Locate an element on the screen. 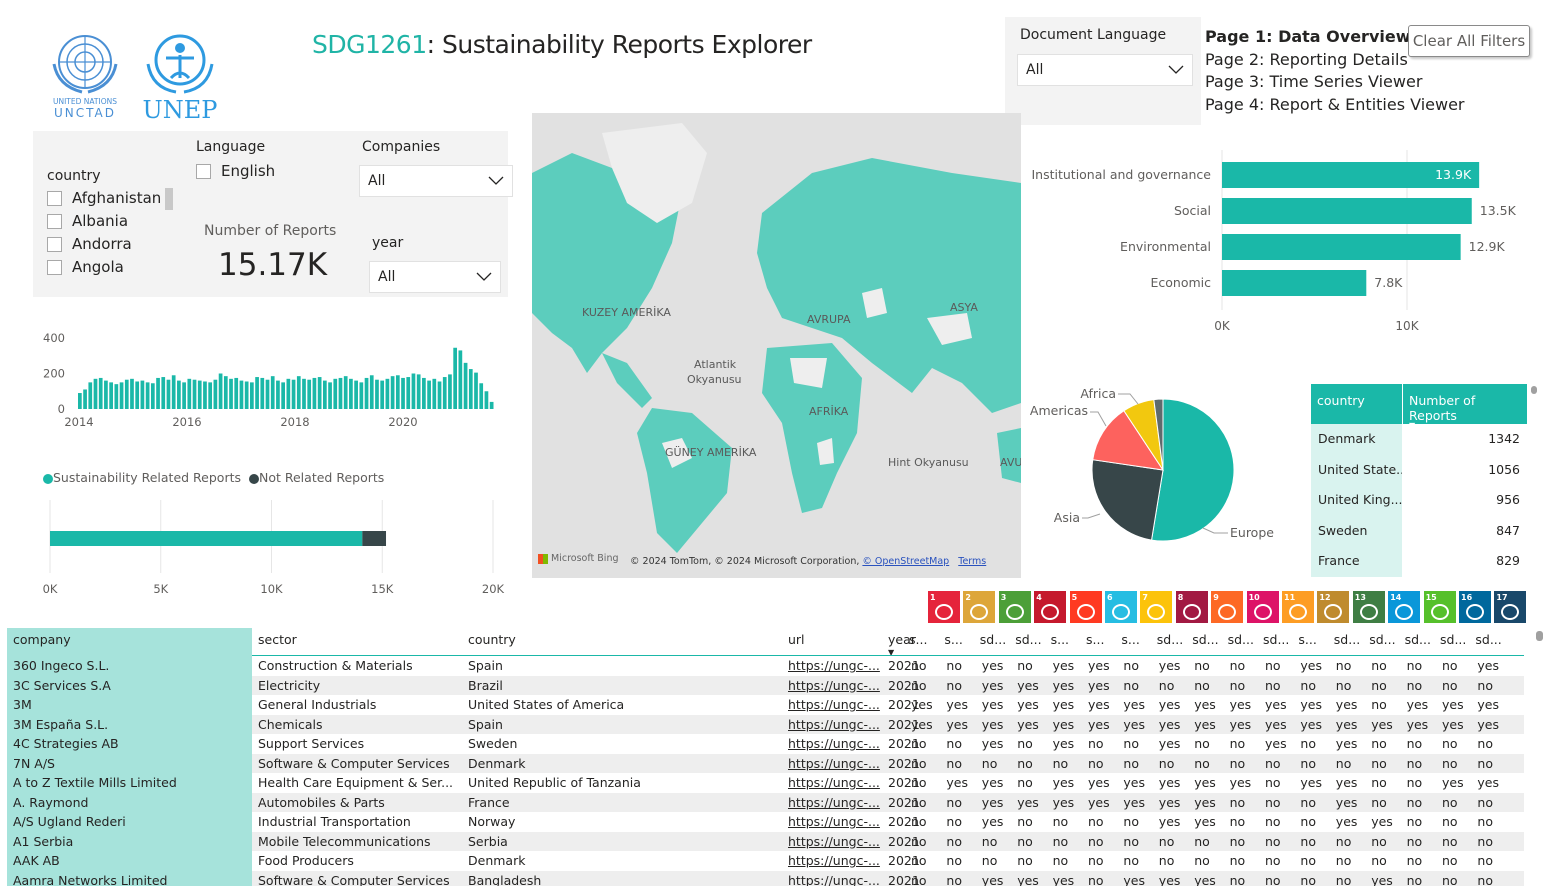  companies-filter-label: Companies is located at coordinates (401, 147).